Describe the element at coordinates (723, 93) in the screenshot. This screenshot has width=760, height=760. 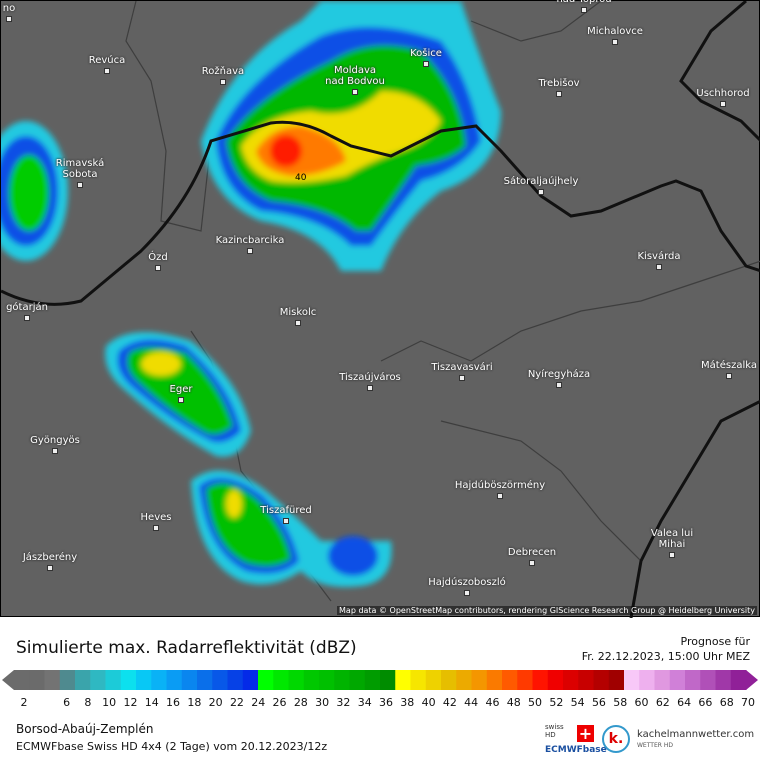
I see `city-label: Uschhorod` at that location.